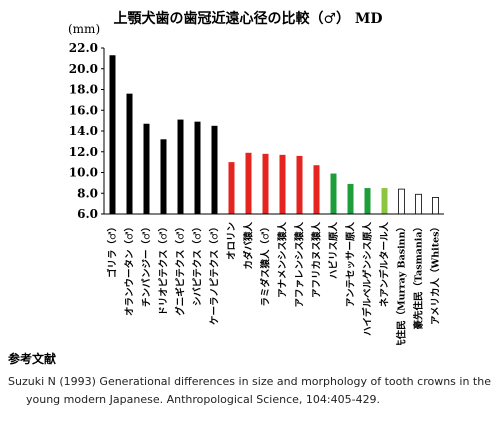  Describe the element at coordinates (87, 214) in the screenshot. I see `y-tick-label: 6.0` at that location.